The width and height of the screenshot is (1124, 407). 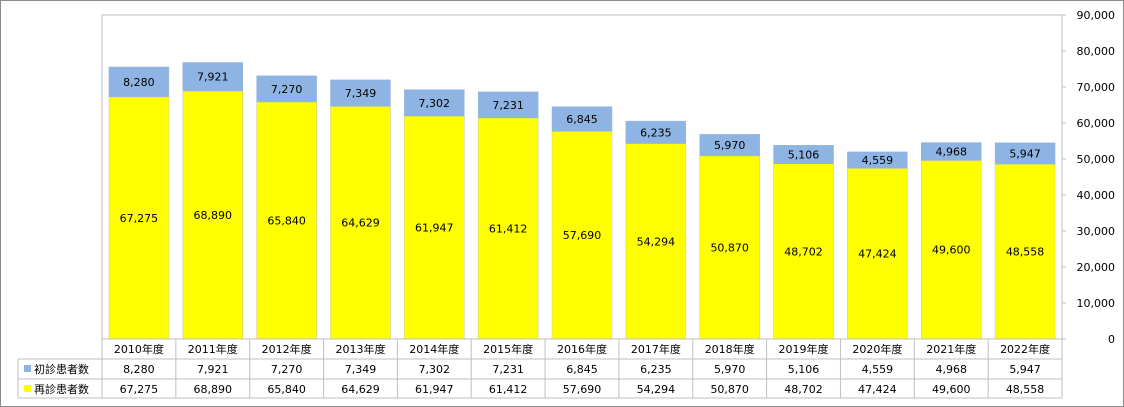 I want to click on x-category-label: 2021年度, so click(x=951, y=349).